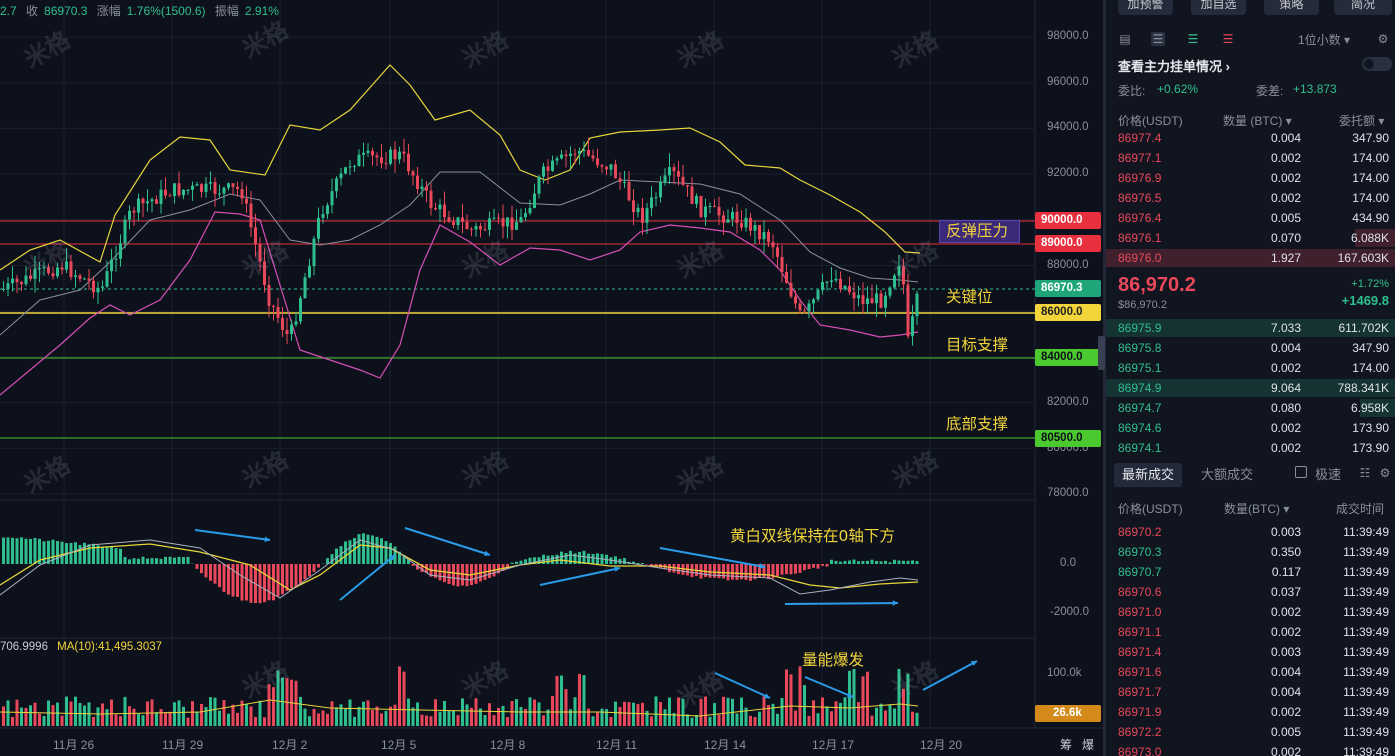  I want to click on trade-row: 86971.9 0.002 11:39:49, so click(1250, 712).